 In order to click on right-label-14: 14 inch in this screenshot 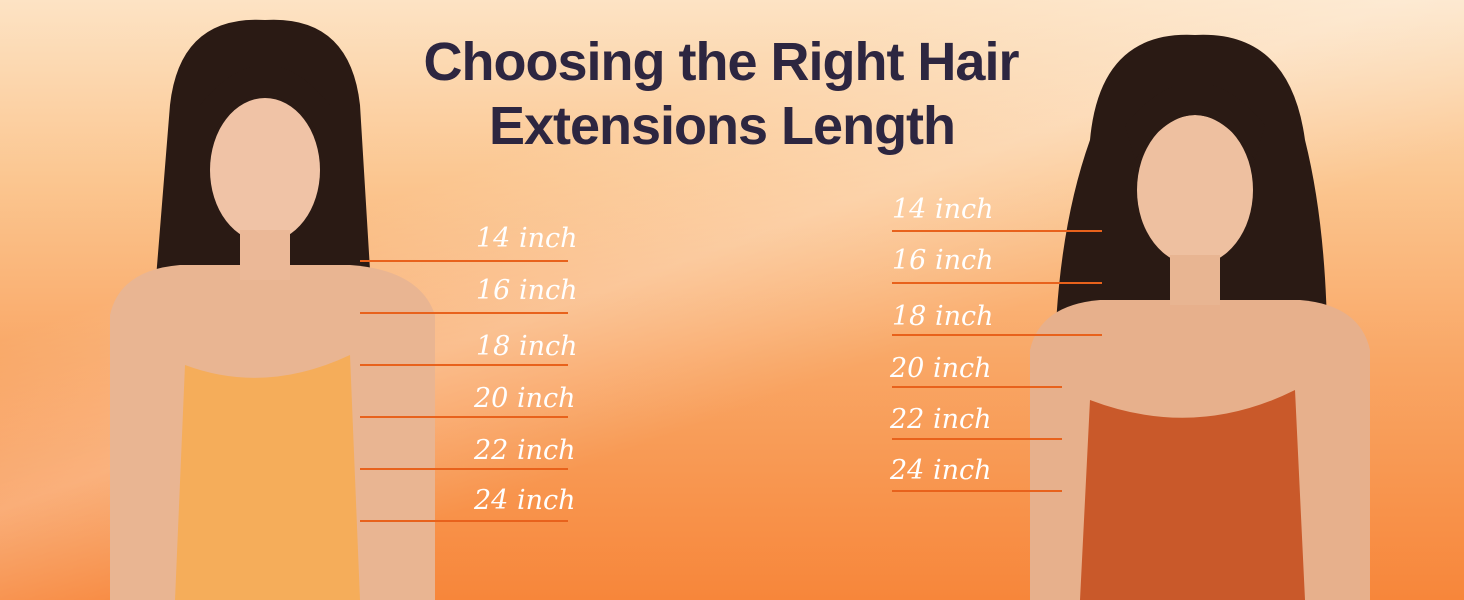, I will do `click(943, 209)`.